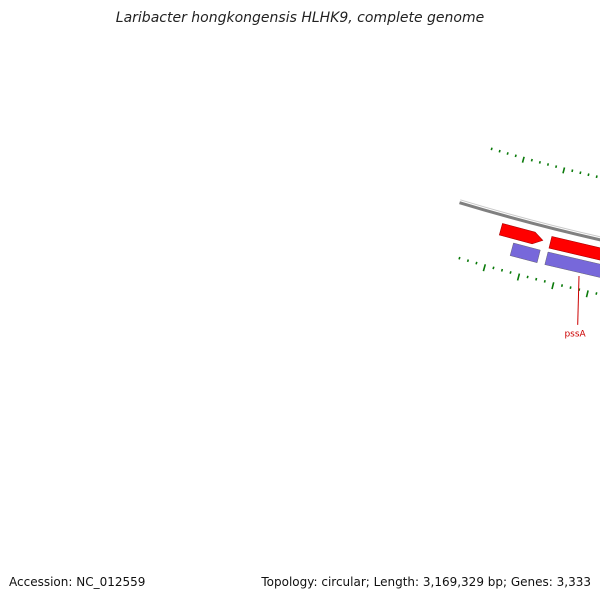 The height and width of the screenshot is (600, 600). I want to click on gene-labels: pssAphoBphoRtalAbioDcoxB, so click(575, 307).